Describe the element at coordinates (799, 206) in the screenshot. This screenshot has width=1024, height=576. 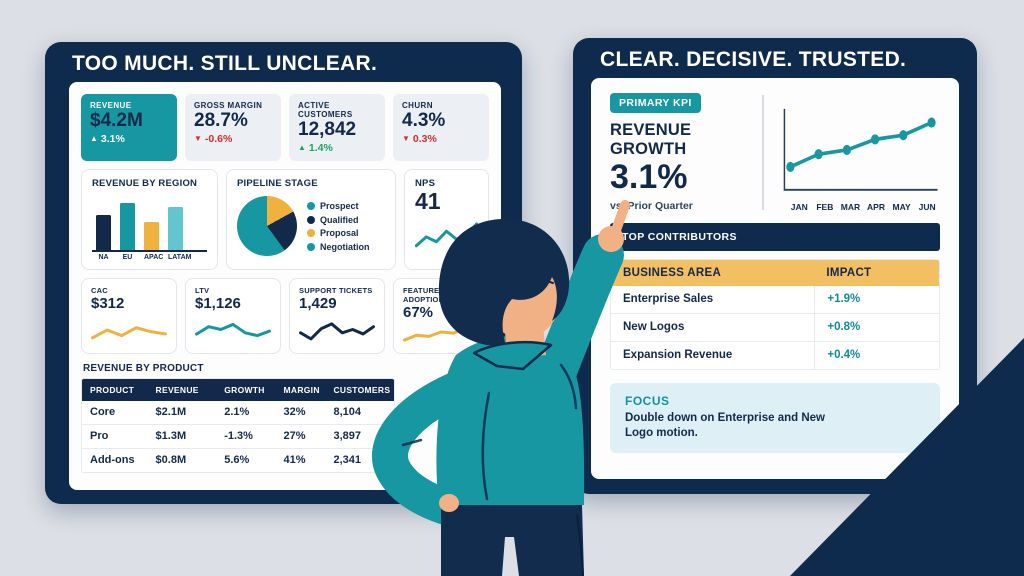
I see `month-label: JAN` at that location.